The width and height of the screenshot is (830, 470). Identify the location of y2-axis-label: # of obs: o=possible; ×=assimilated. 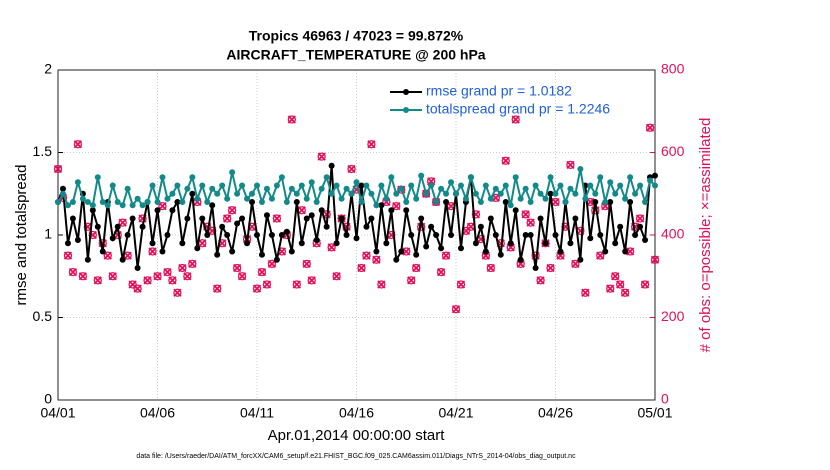
(705, 235).